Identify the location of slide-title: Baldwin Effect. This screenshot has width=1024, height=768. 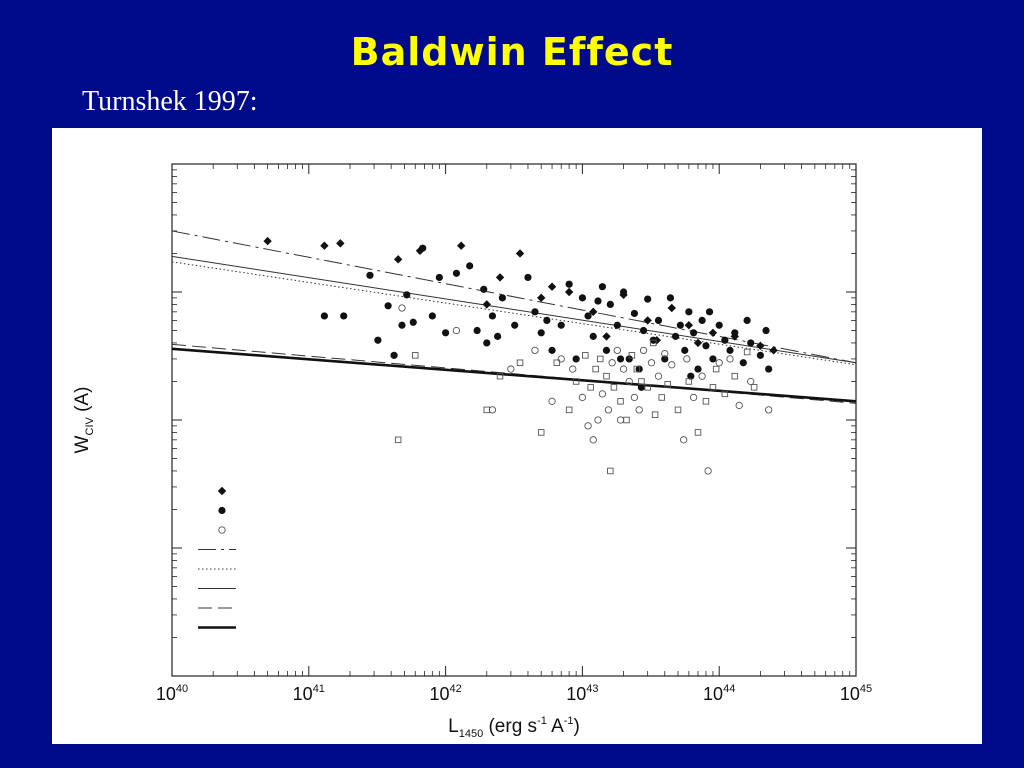
(512, 52).